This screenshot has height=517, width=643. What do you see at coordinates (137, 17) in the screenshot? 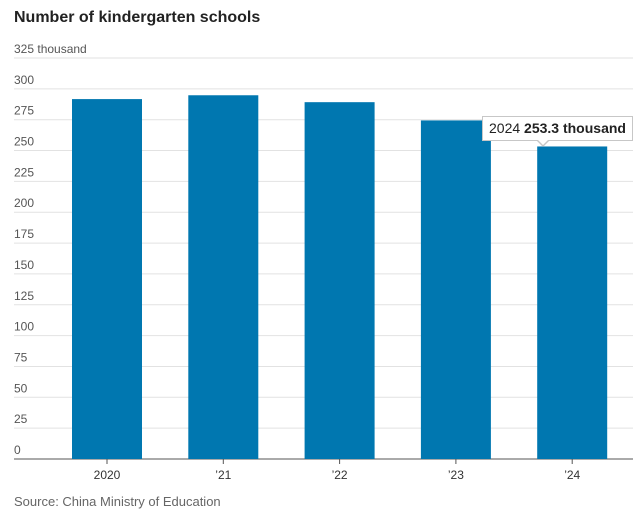
I see `chart-title: Number of kindergarten schools` at bounding box center [137, 17].